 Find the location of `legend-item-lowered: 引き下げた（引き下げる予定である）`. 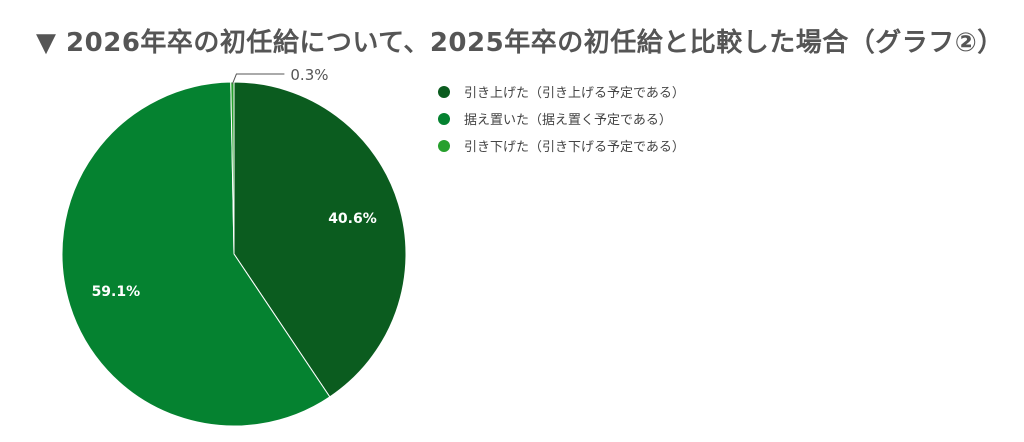

legend-item-lowered: 引き下げた（引き下げる予定である） is located at coordinates (561, 145).